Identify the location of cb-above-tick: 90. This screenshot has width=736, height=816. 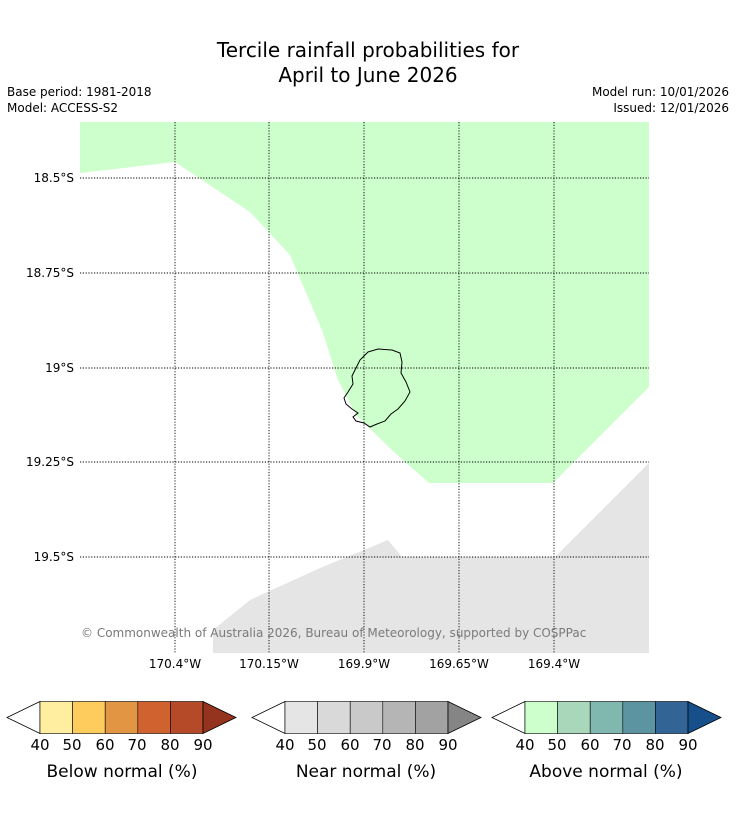
(688, 745).